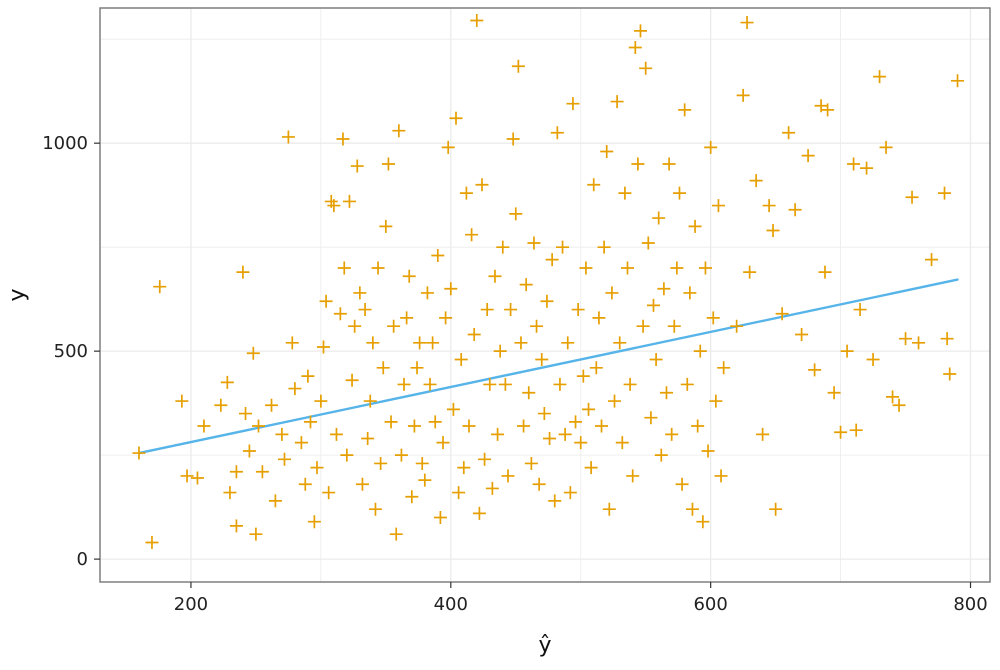  I want to click on x-axis-title: ŷ, so click(544, 645).